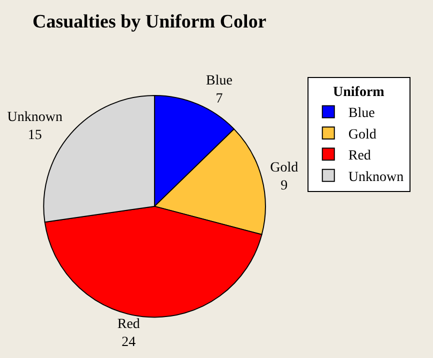 The height and width of the screenshot is (358, 433). I want to click on slice-label: Blue, so click(219, 81).